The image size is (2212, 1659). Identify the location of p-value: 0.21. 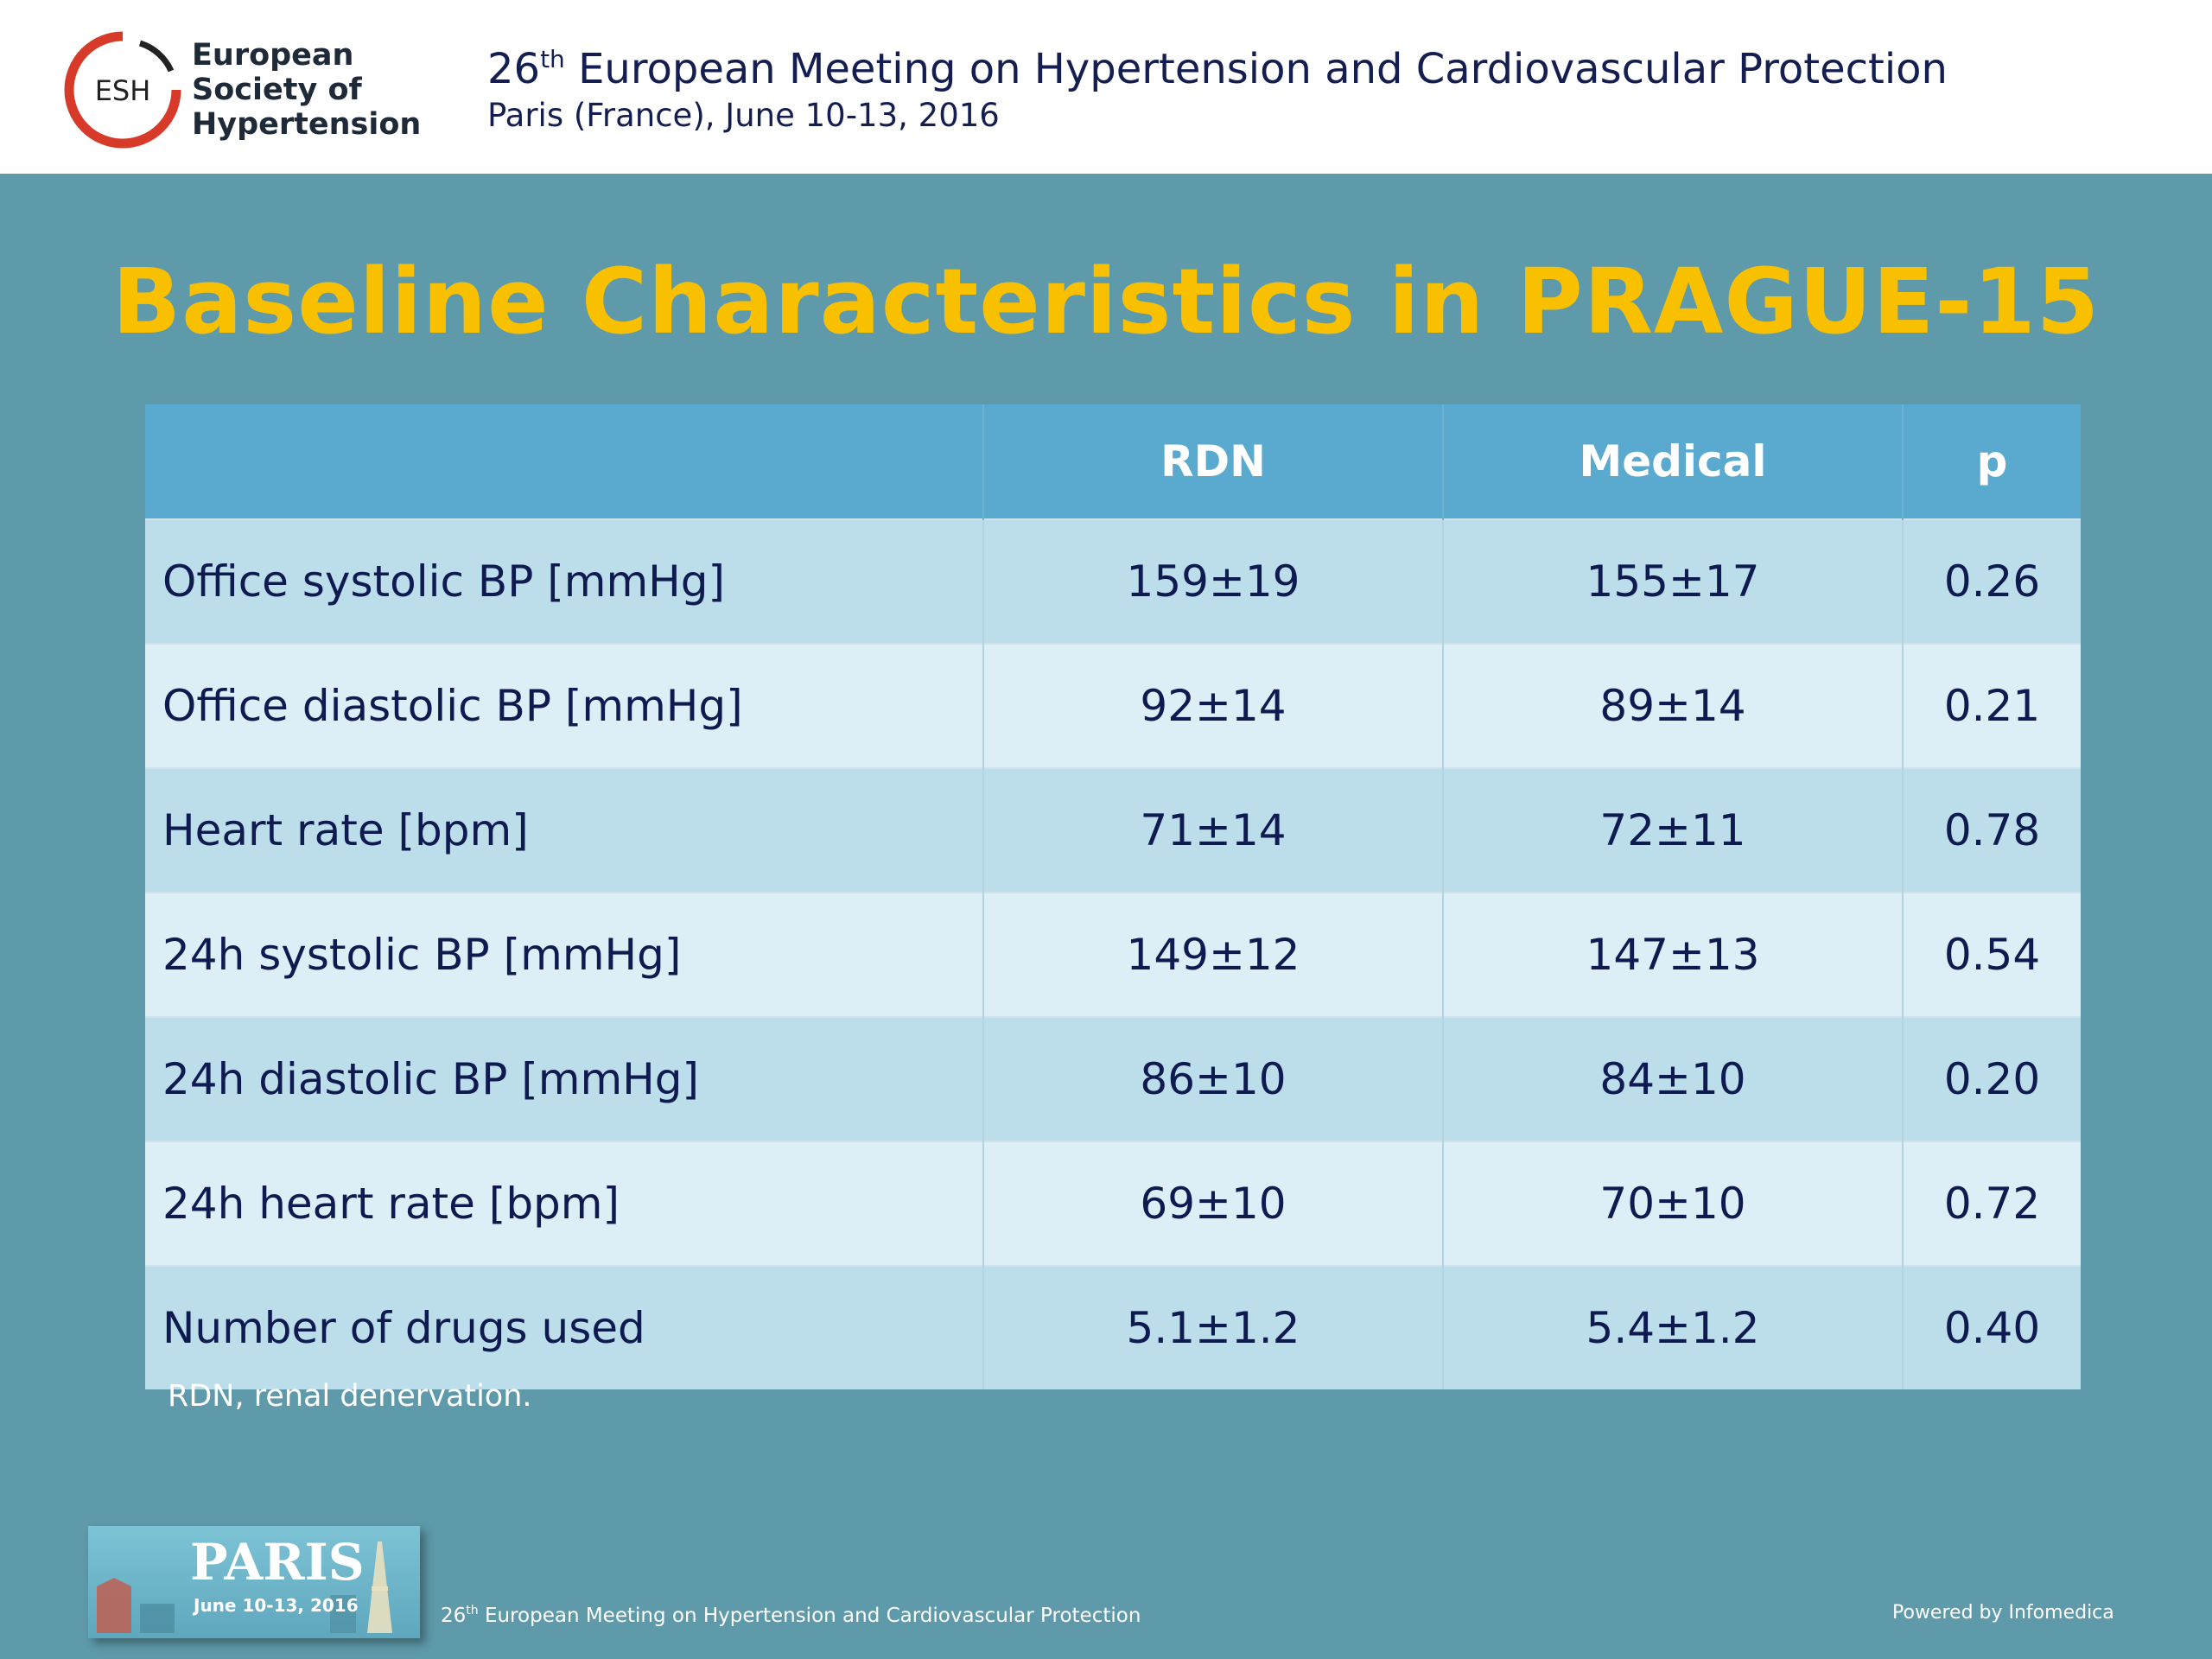
(1992, 706).